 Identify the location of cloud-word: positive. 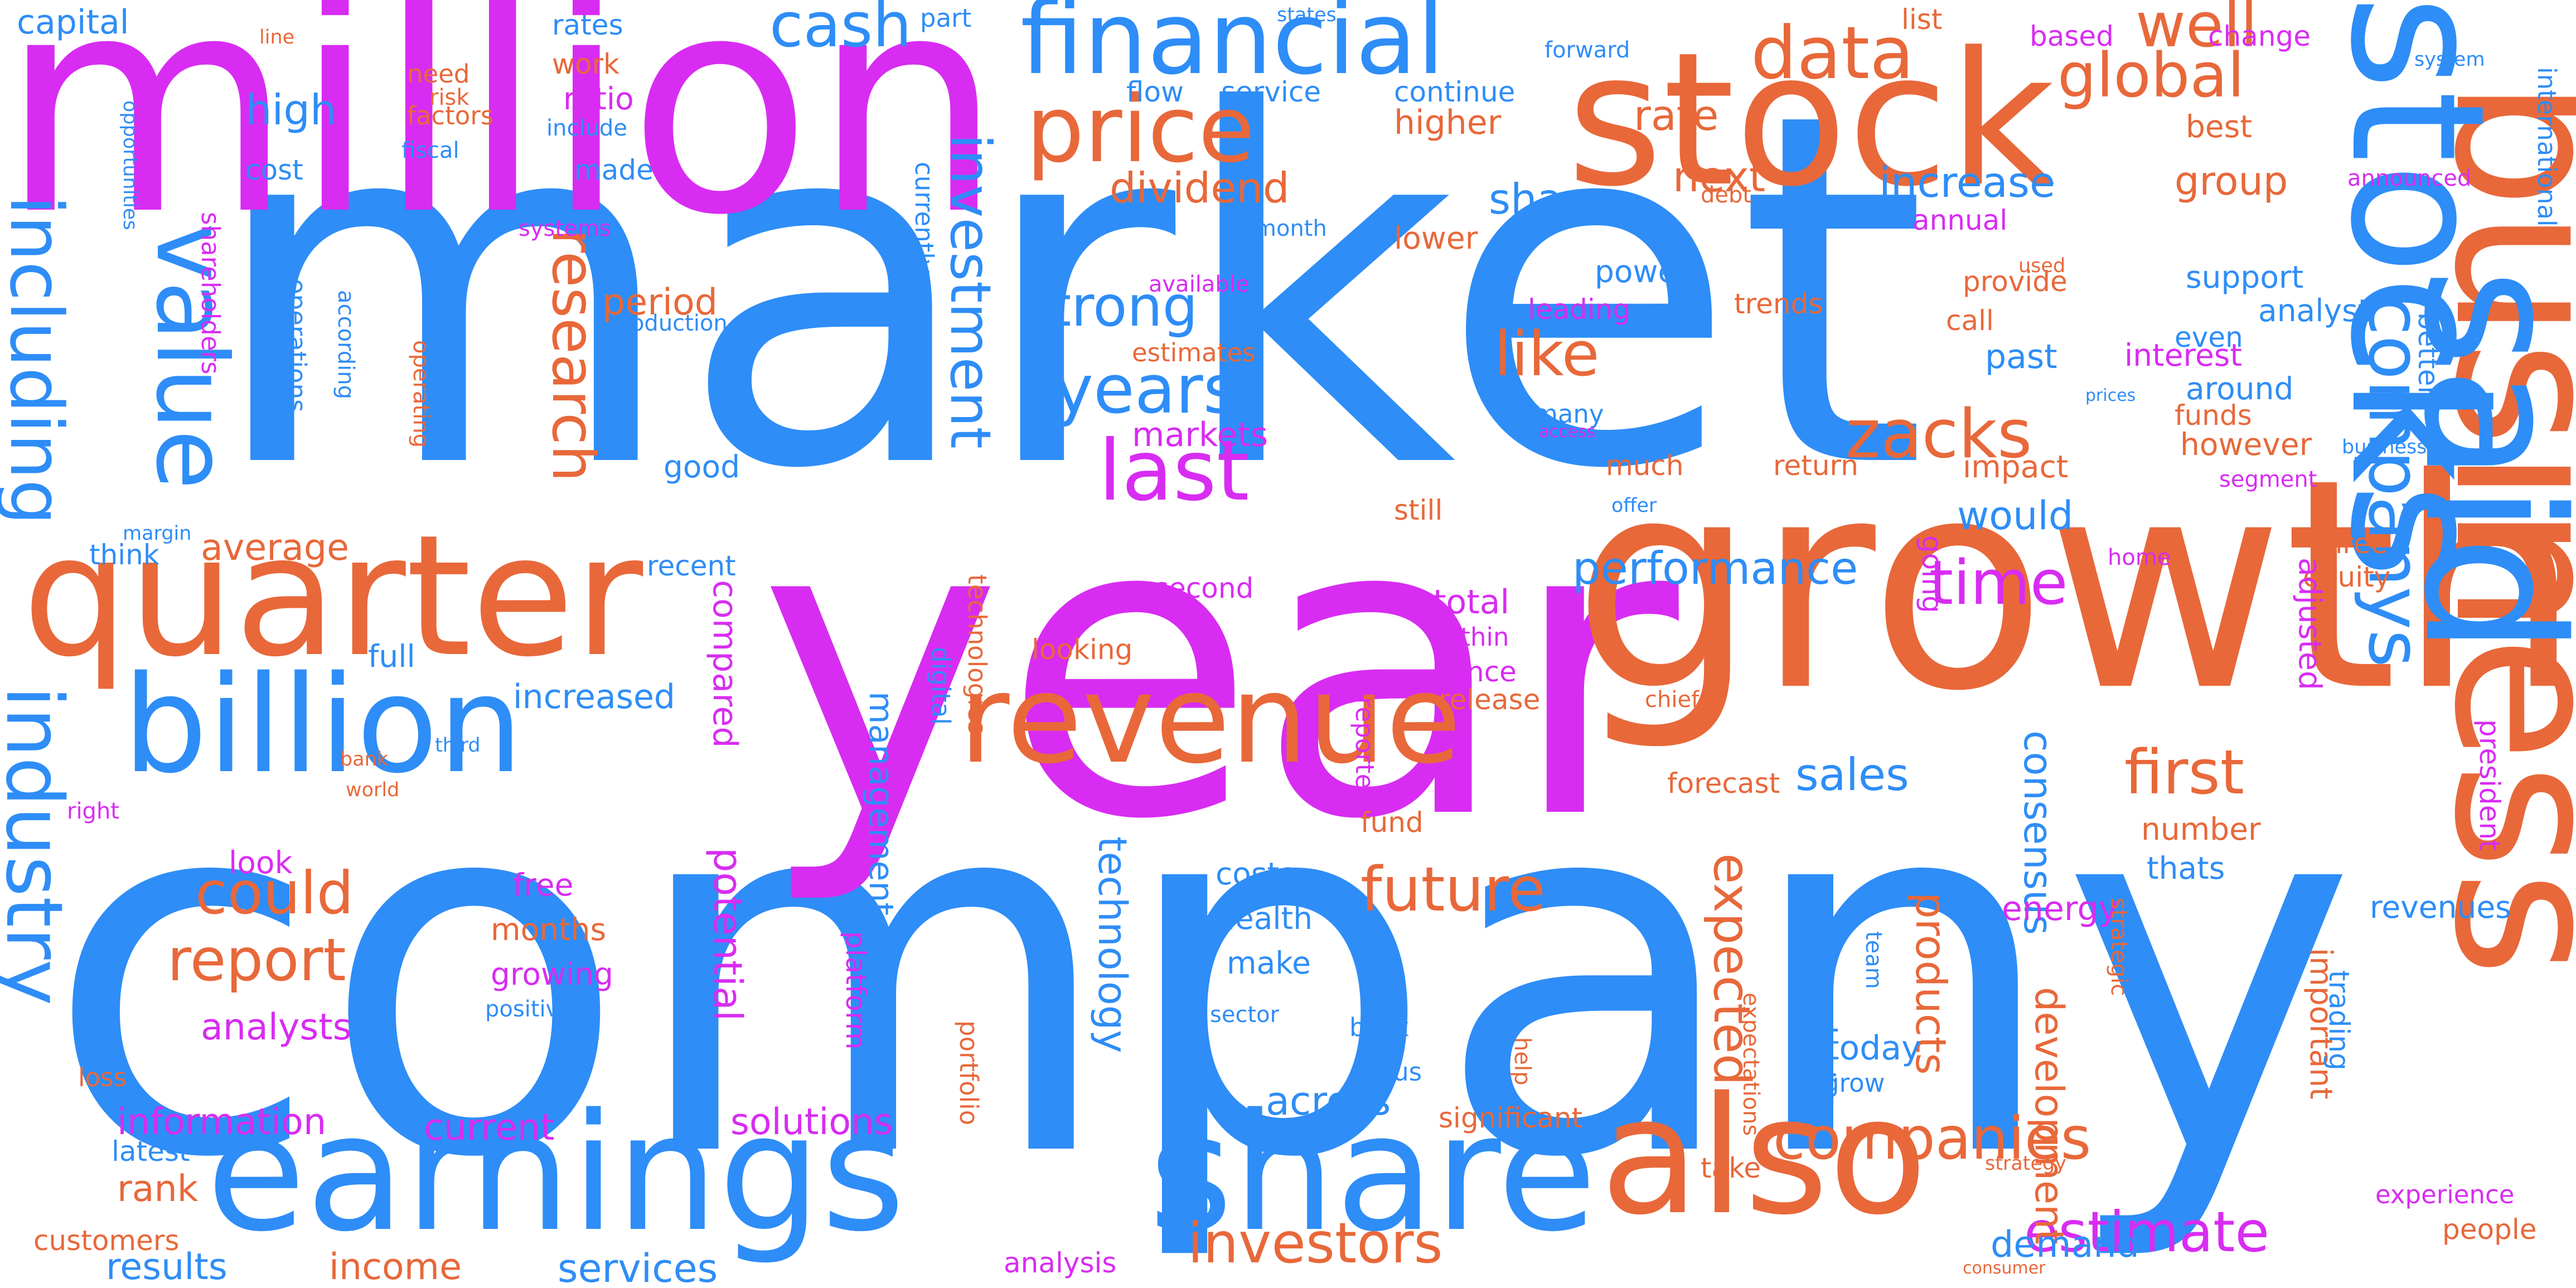
(529, 1009).